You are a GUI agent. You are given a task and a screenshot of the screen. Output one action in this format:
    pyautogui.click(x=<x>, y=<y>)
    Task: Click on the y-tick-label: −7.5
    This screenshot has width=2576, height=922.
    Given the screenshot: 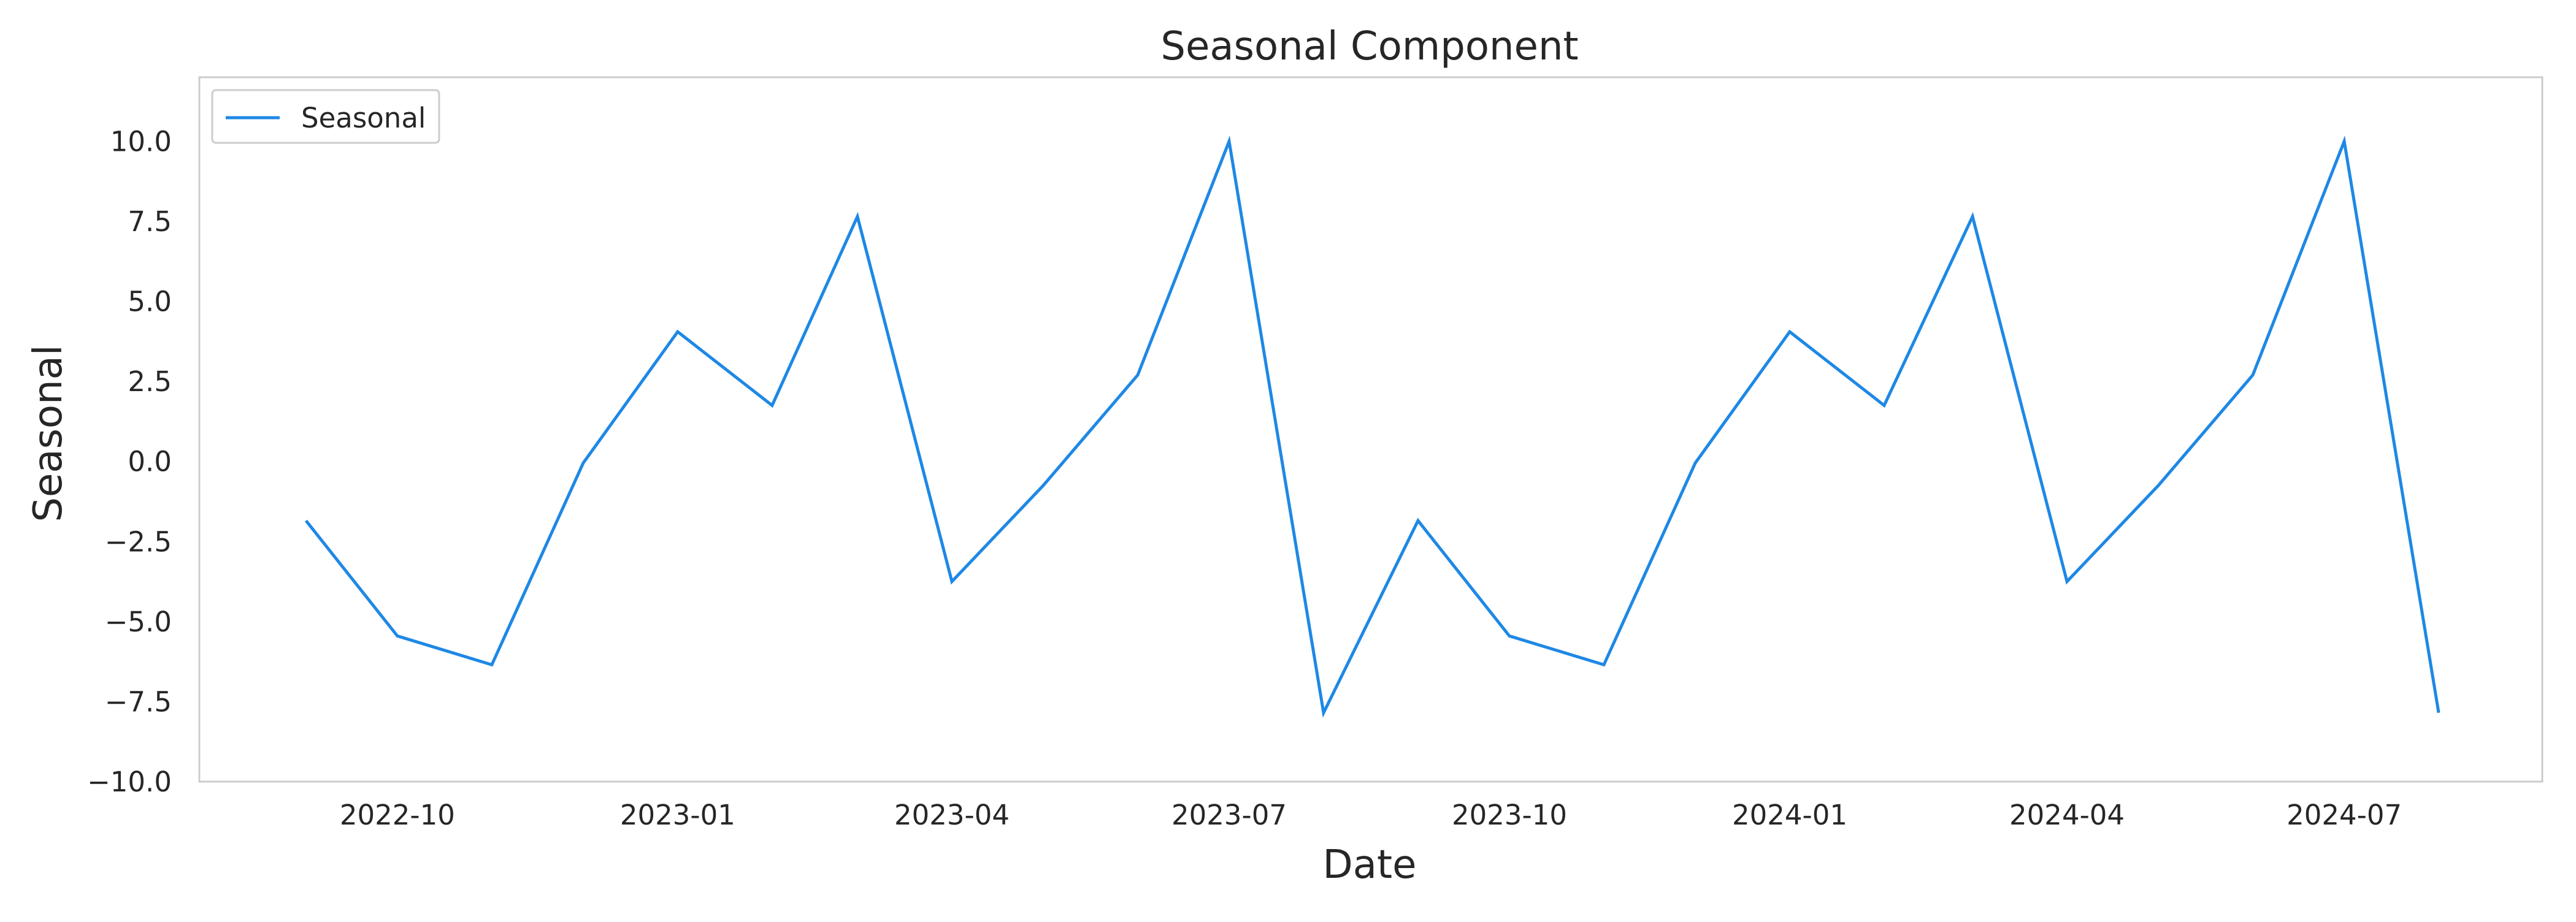 What is the action you would take?
    pyautogui.click(x=138, y=701)
    